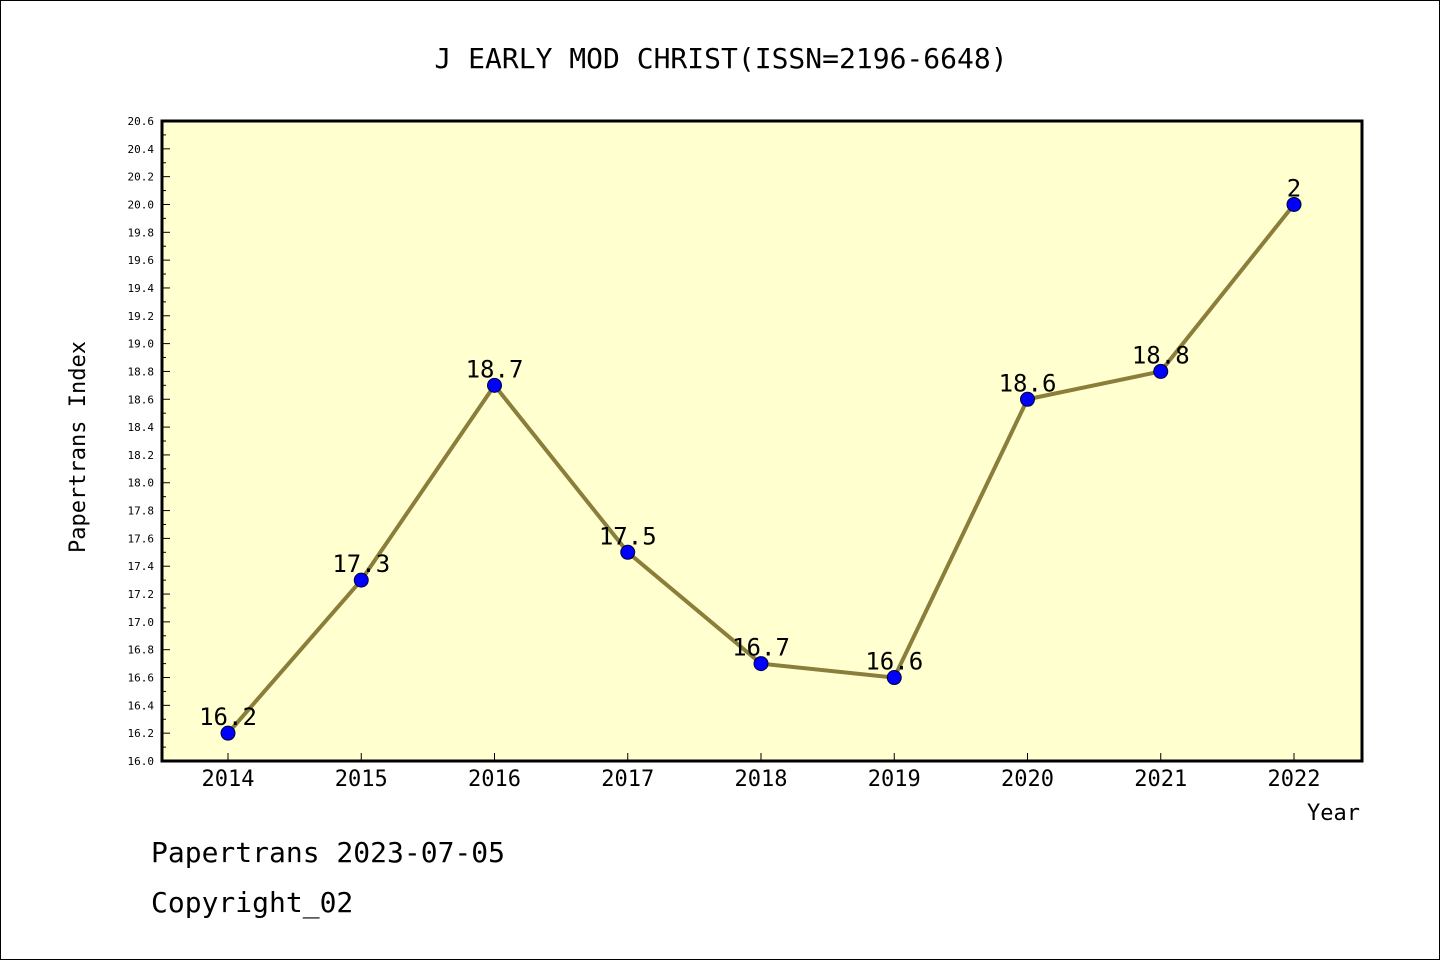 Image resolution: width=1440 pixels, height=960 pixels. I want to click on y-tick-label: 18.0, so click(141, 483).